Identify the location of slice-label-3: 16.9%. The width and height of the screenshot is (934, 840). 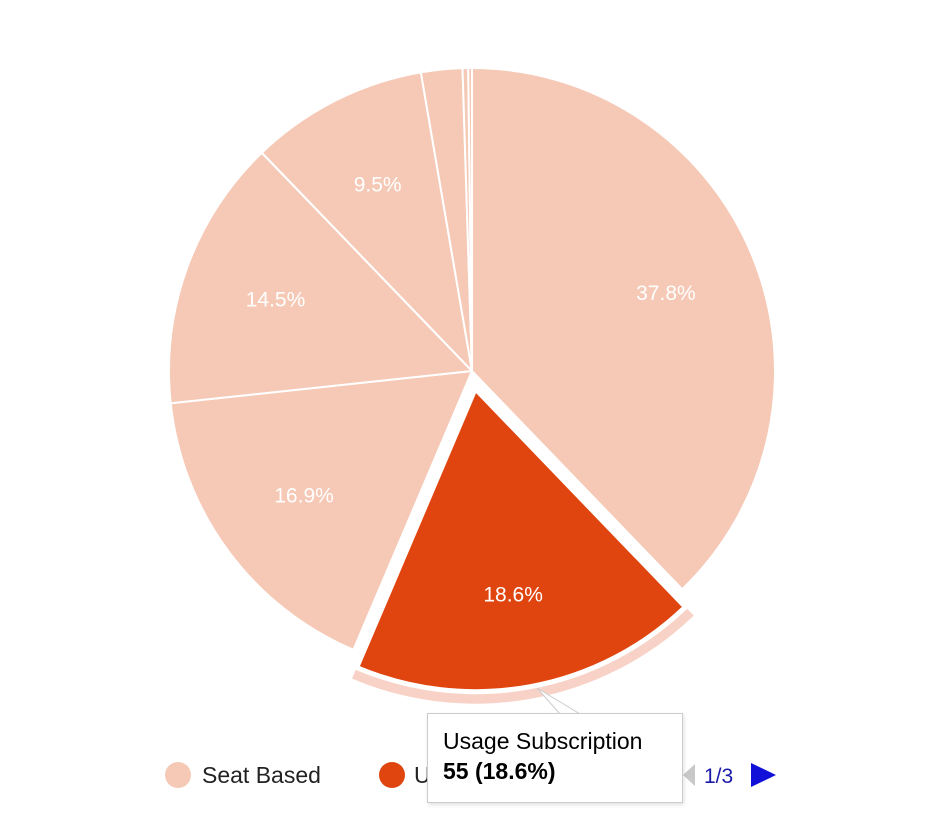
(304, 495).